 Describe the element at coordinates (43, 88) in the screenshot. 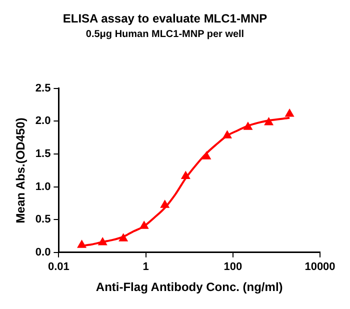

I see `y-tick-label: 2.5` at that location.